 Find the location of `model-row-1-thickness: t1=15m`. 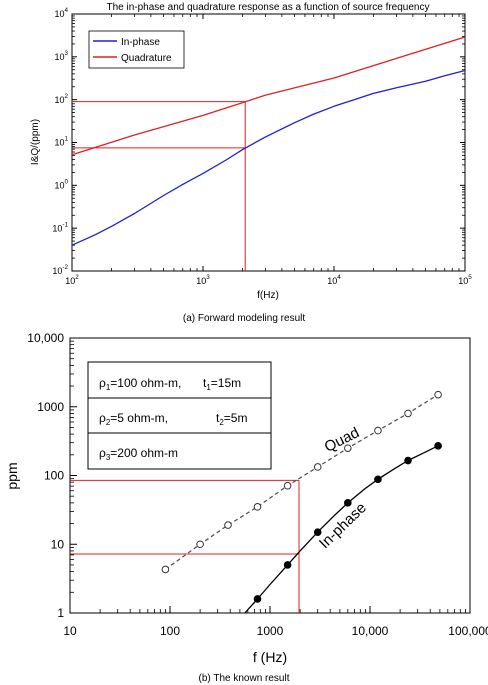

model-row-1-thickness: t1=15m is located at coordinates (222, 384).